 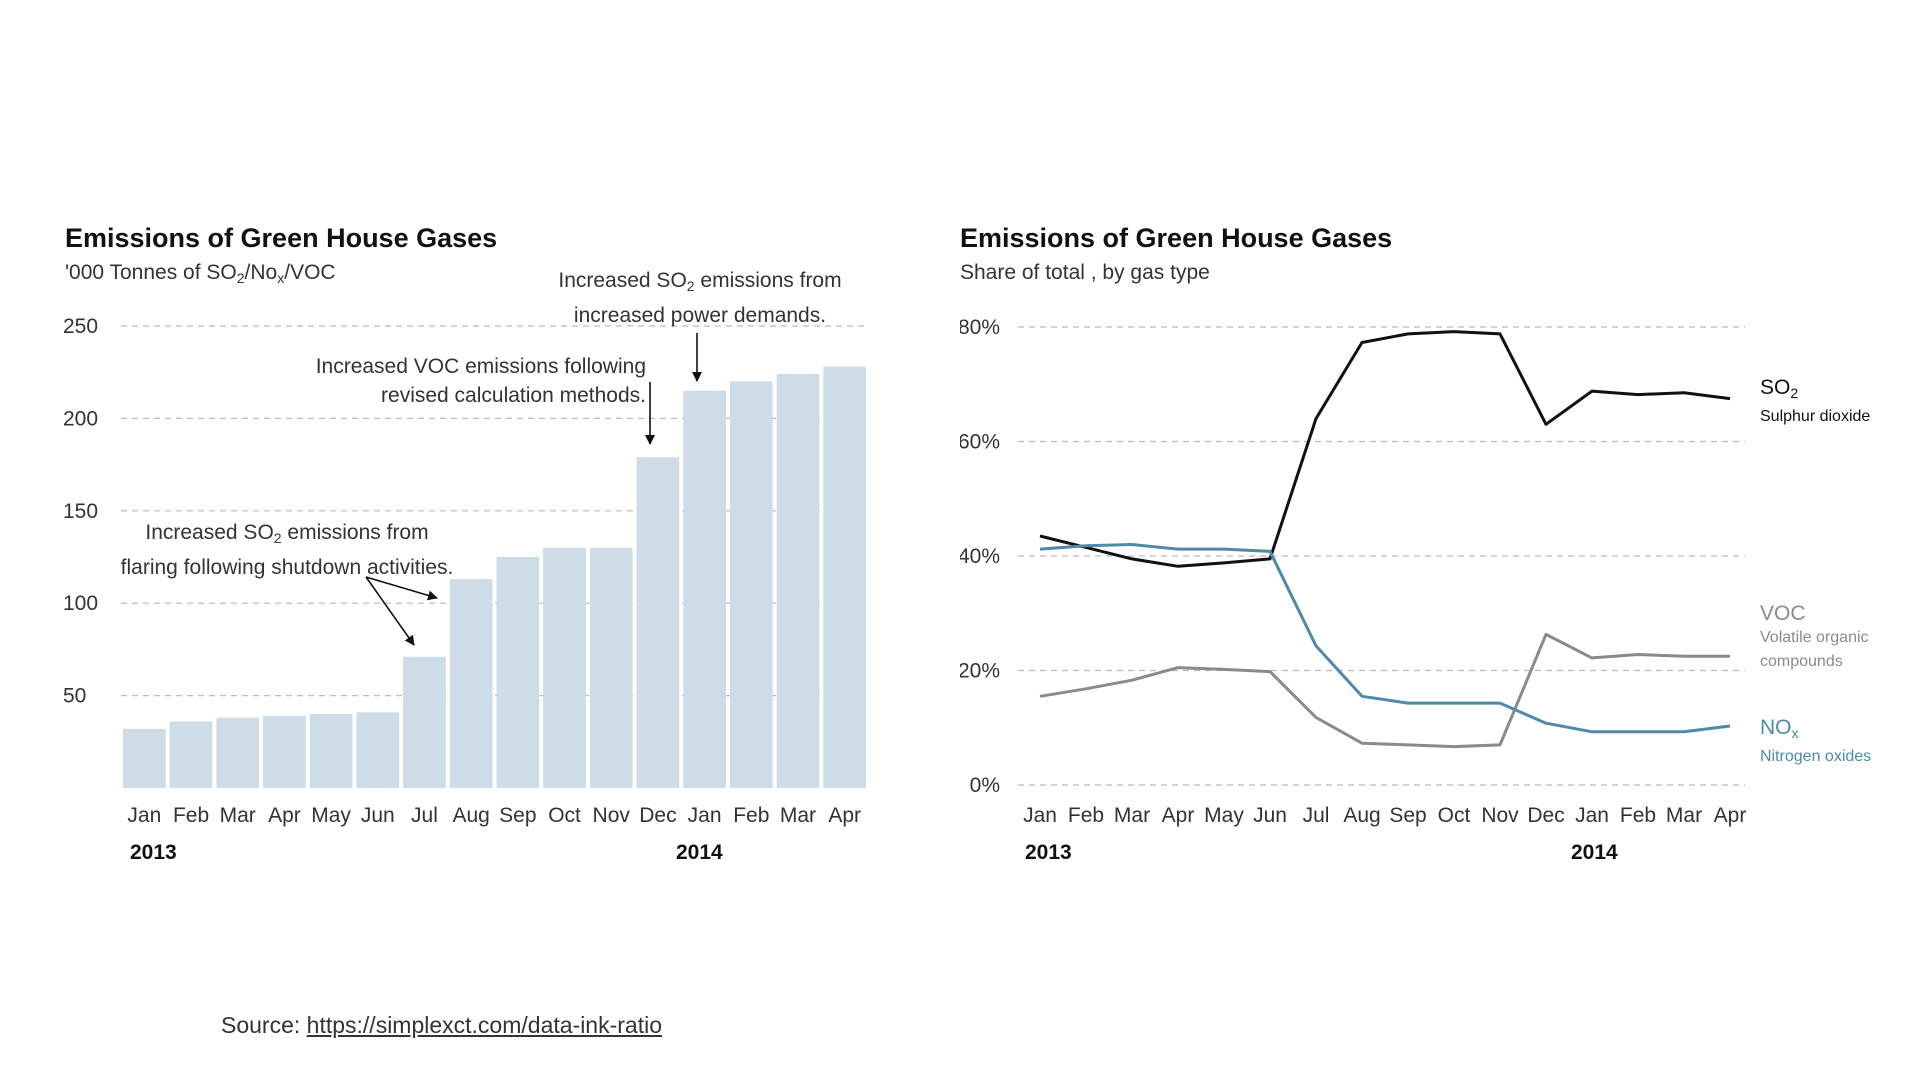 I want to click on series-label-voc: VOC Volatile organic compounds, so click(x=1814, y=636).